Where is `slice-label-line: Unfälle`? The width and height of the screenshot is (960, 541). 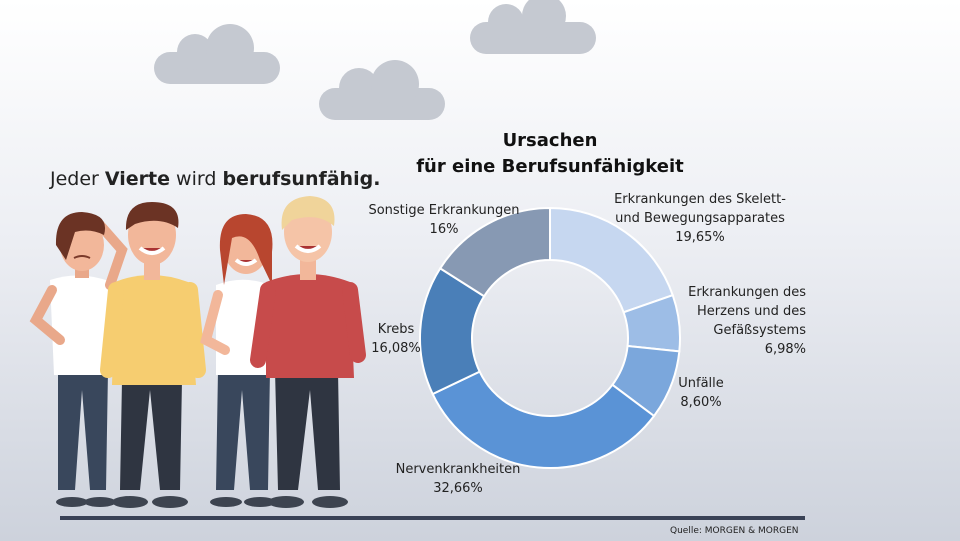
slice-label-line: Unfälle is located at coordinates (701, 383).